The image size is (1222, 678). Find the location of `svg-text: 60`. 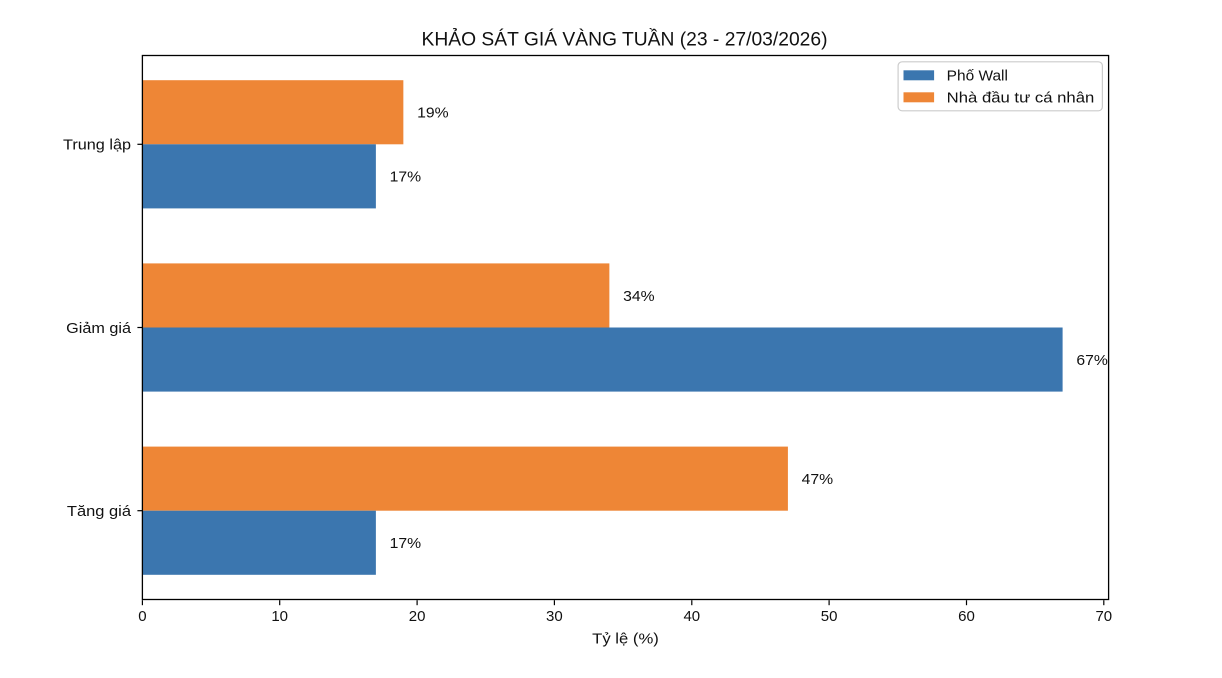

svg-text: 60 is located at coordinates (966, 616).